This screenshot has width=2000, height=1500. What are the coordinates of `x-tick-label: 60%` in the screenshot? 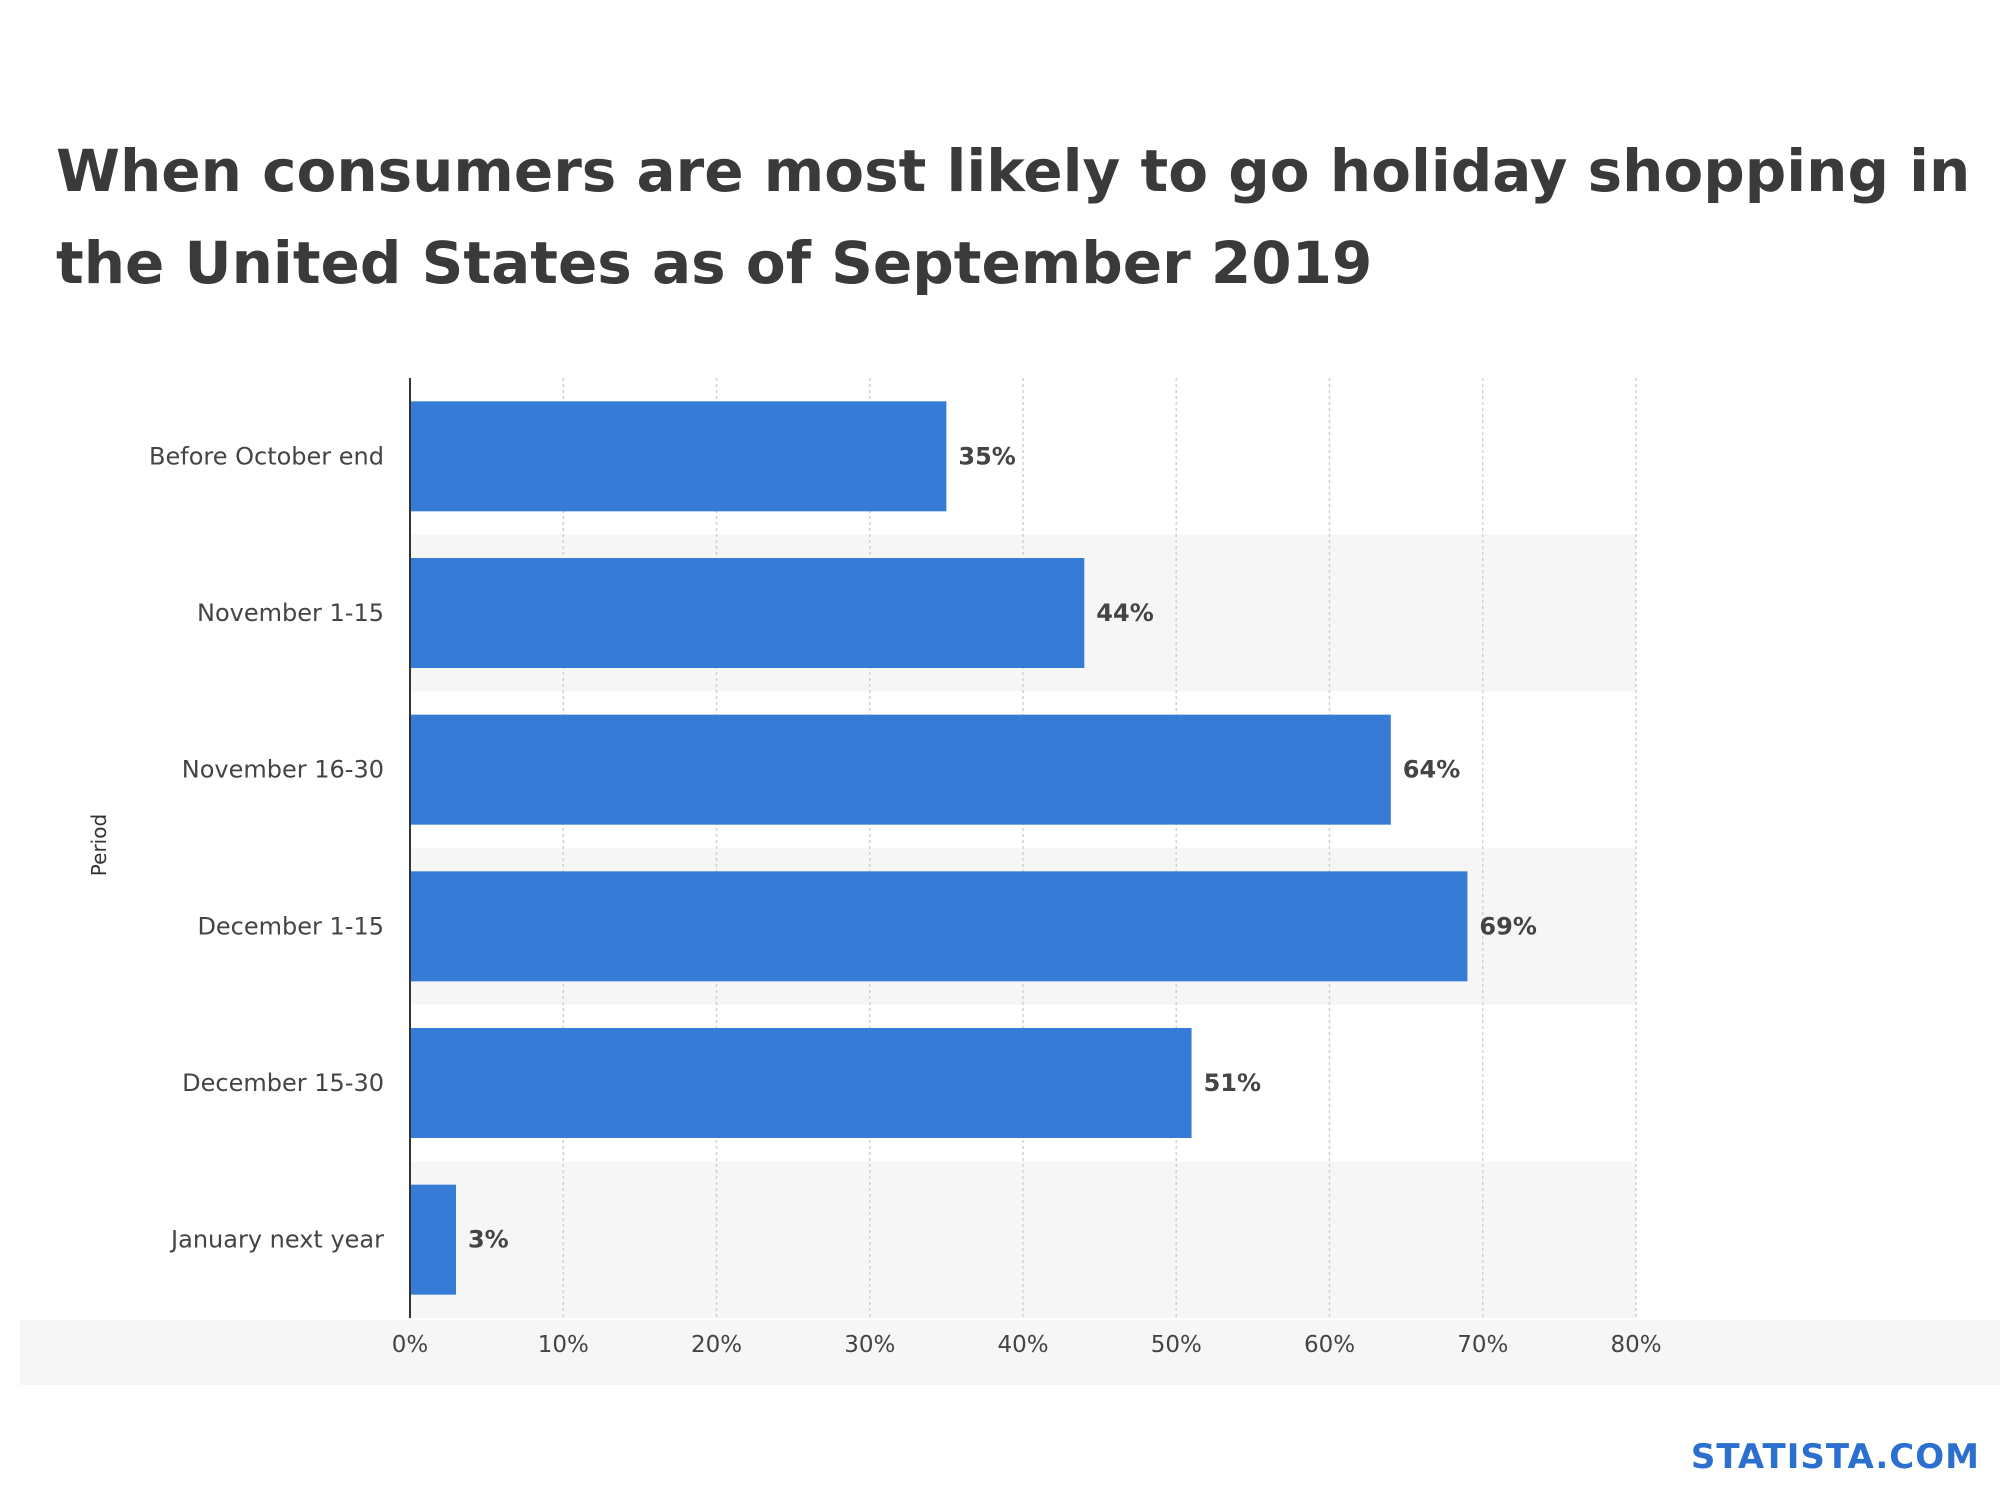 It's located at (1329, 1345).